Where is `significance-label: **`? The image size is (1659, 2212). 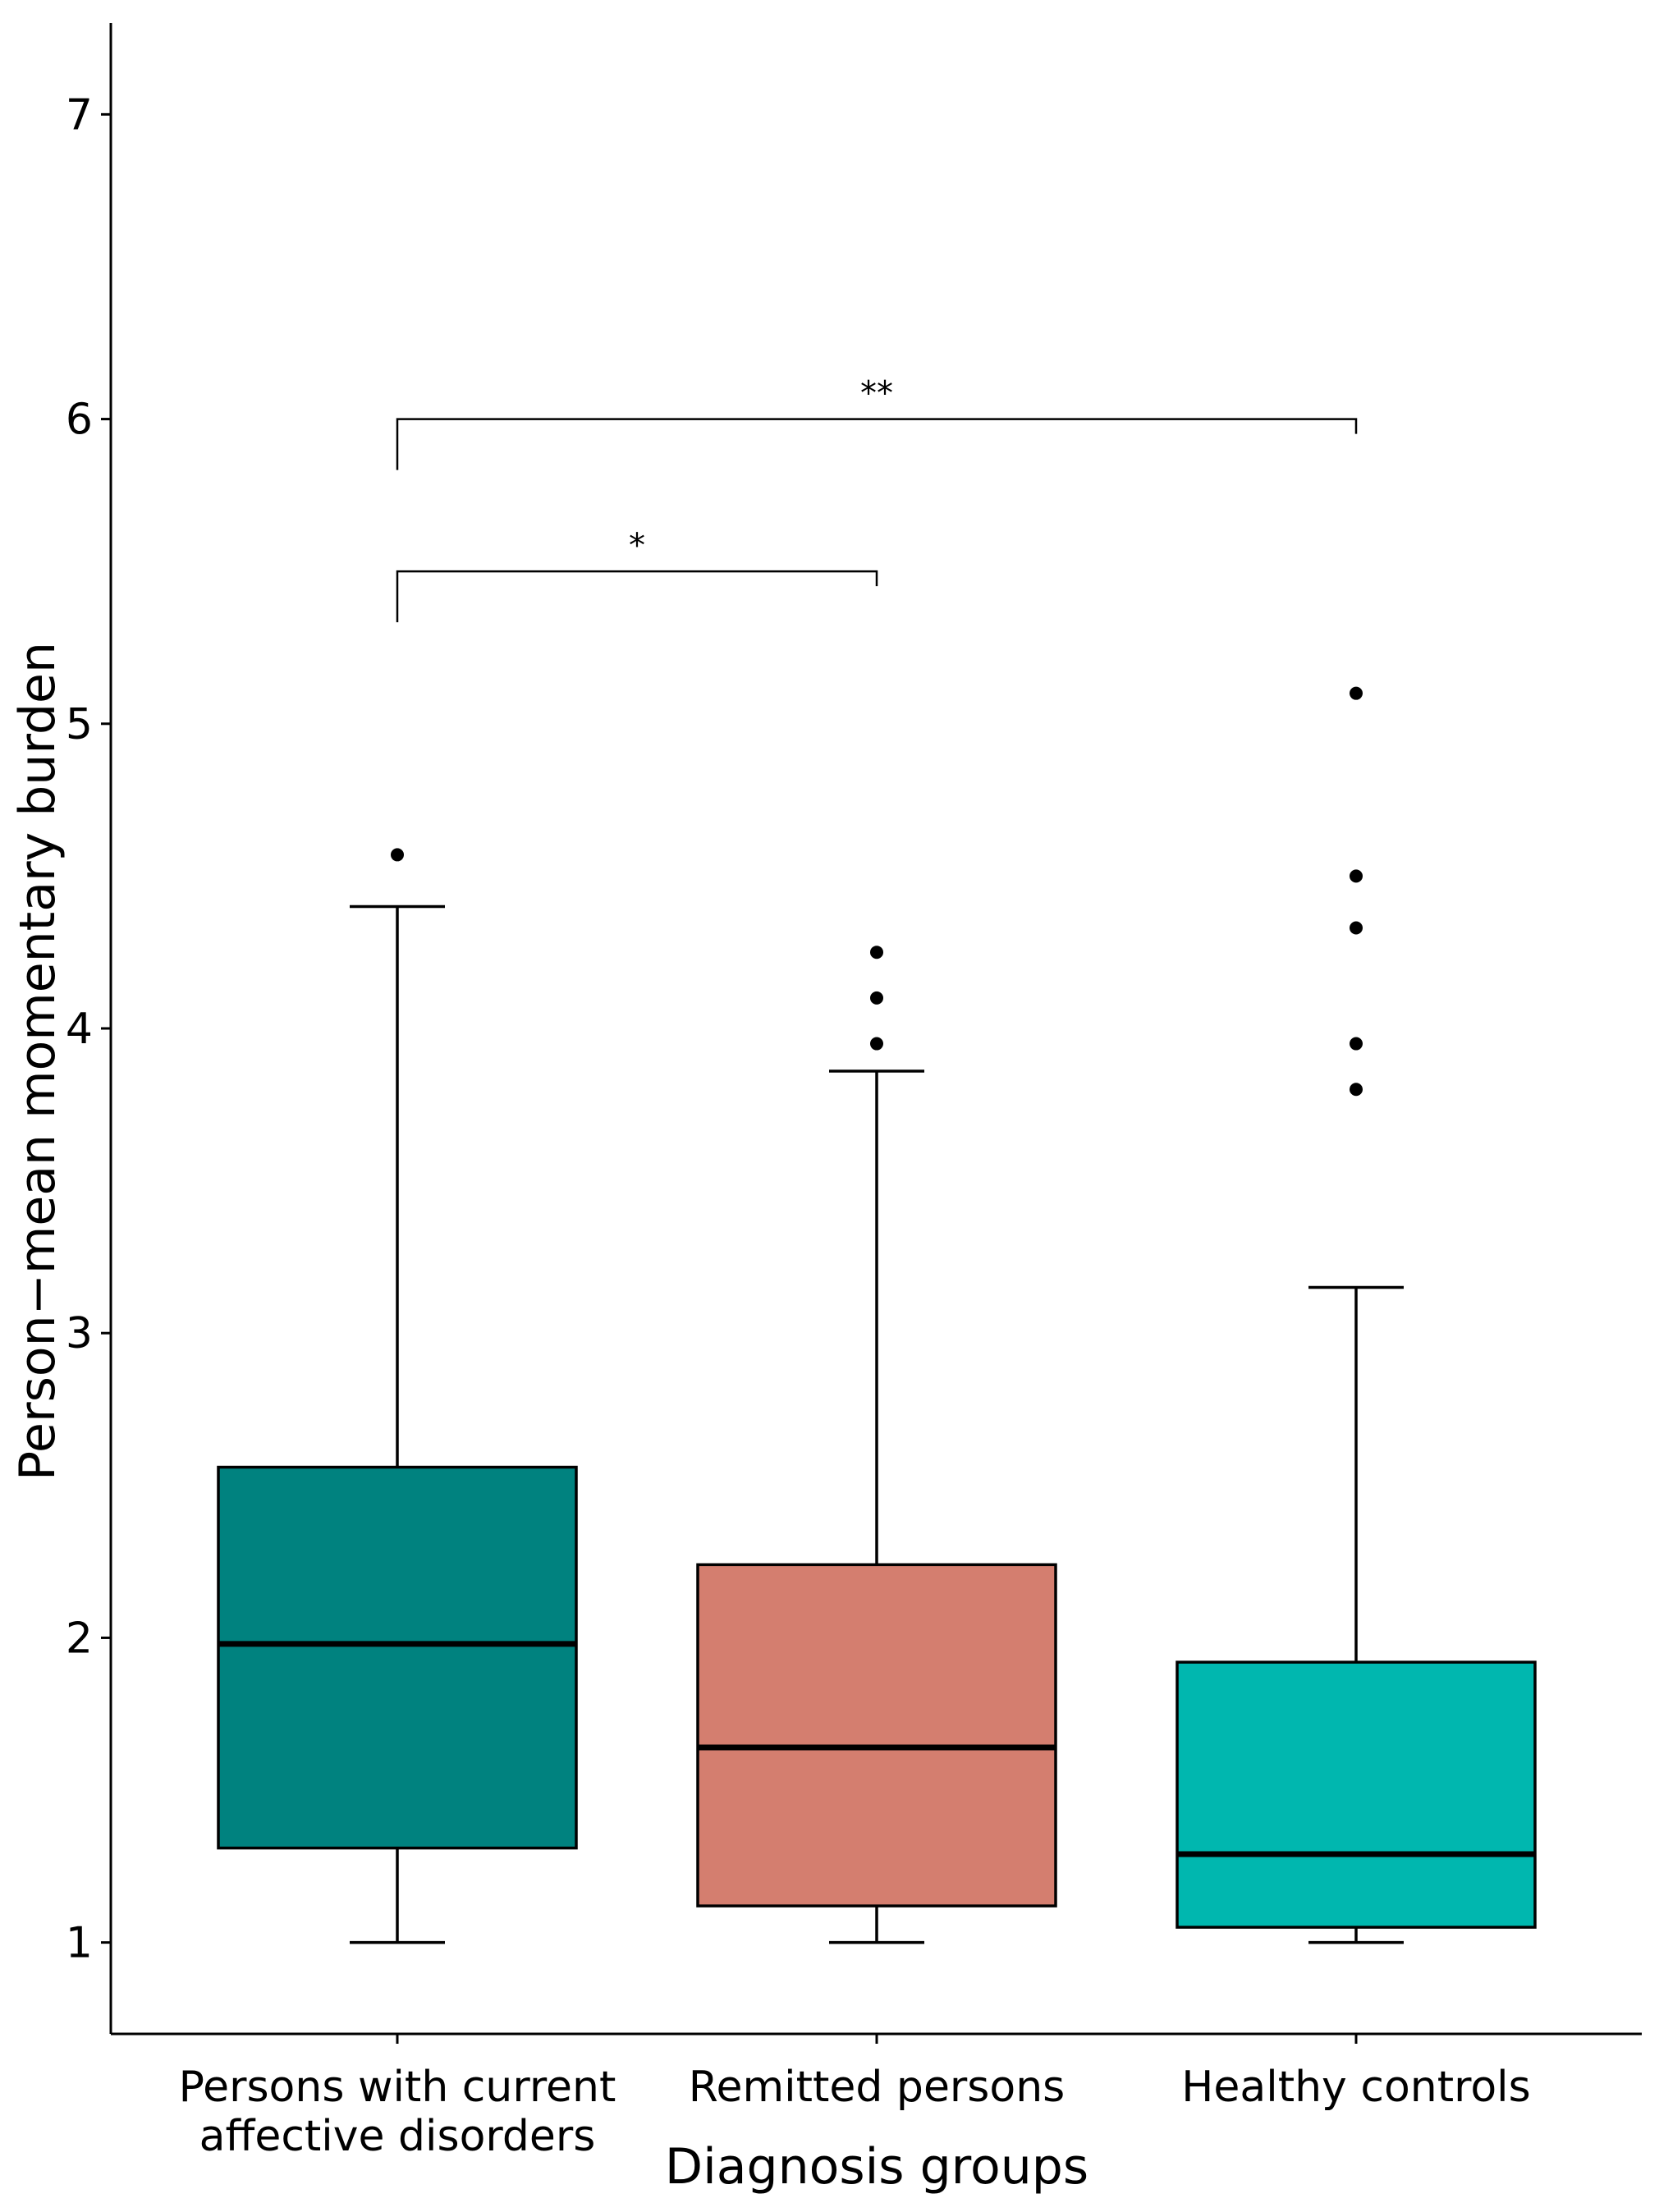
significance-label: ** is located at coordinates (876, 394).